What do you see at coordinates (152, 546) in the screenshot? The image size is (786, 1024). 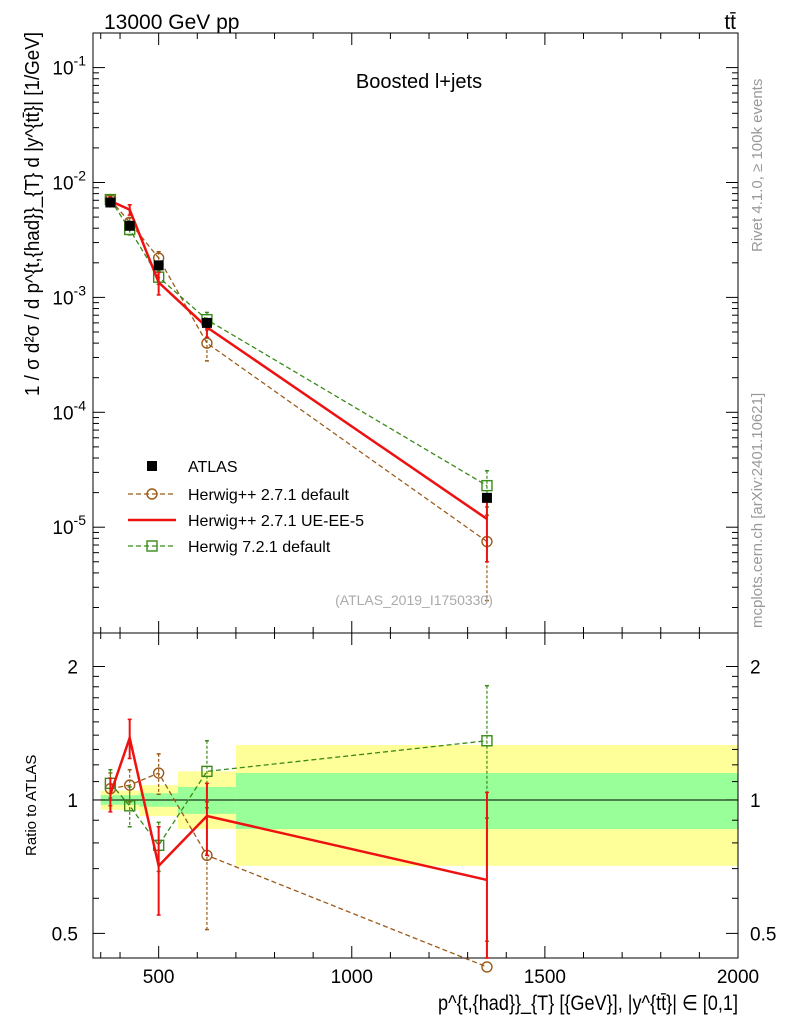 I see `legend-marker-herwig7_default` at bounding box center [152, 546].